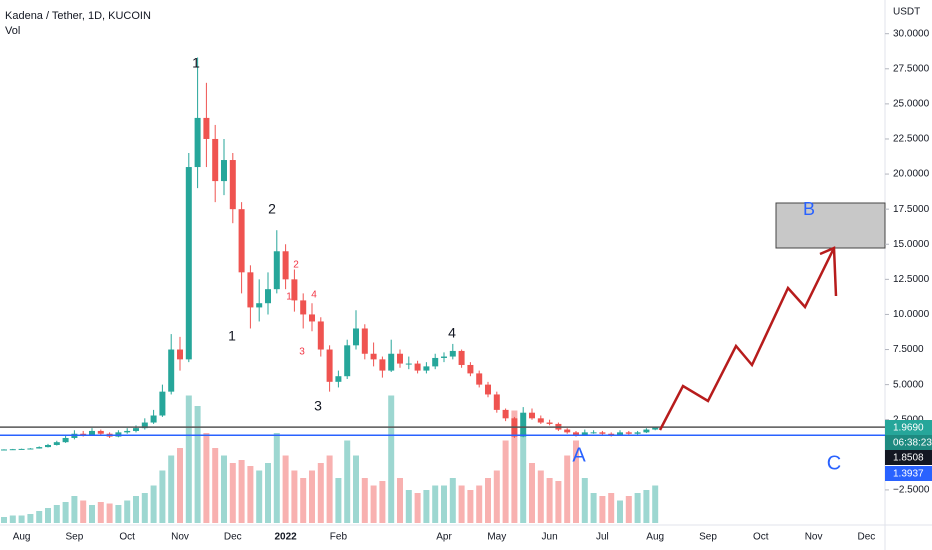  Describe the element at coordinates (746, 340) in the screenshot. I see `projection-path` at that location.